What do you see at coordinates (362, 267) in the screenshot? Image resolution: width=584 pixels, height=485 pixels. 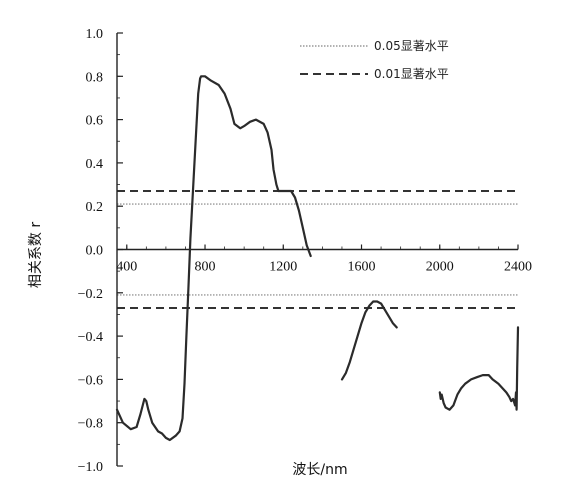 I see `x-tick-label: 1600` at bounding box center [362, 267].